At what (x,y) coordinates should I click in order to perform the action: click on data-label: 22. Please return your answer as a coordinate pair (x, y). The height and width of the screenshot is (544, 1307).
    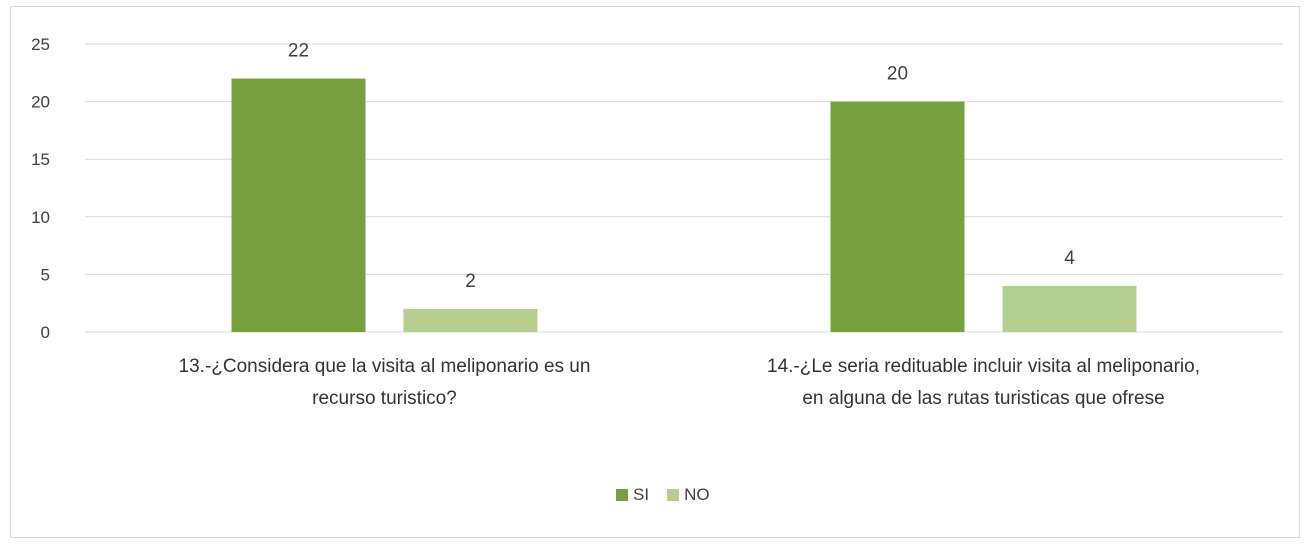
    Looking at the image, I should click on (298, 51).